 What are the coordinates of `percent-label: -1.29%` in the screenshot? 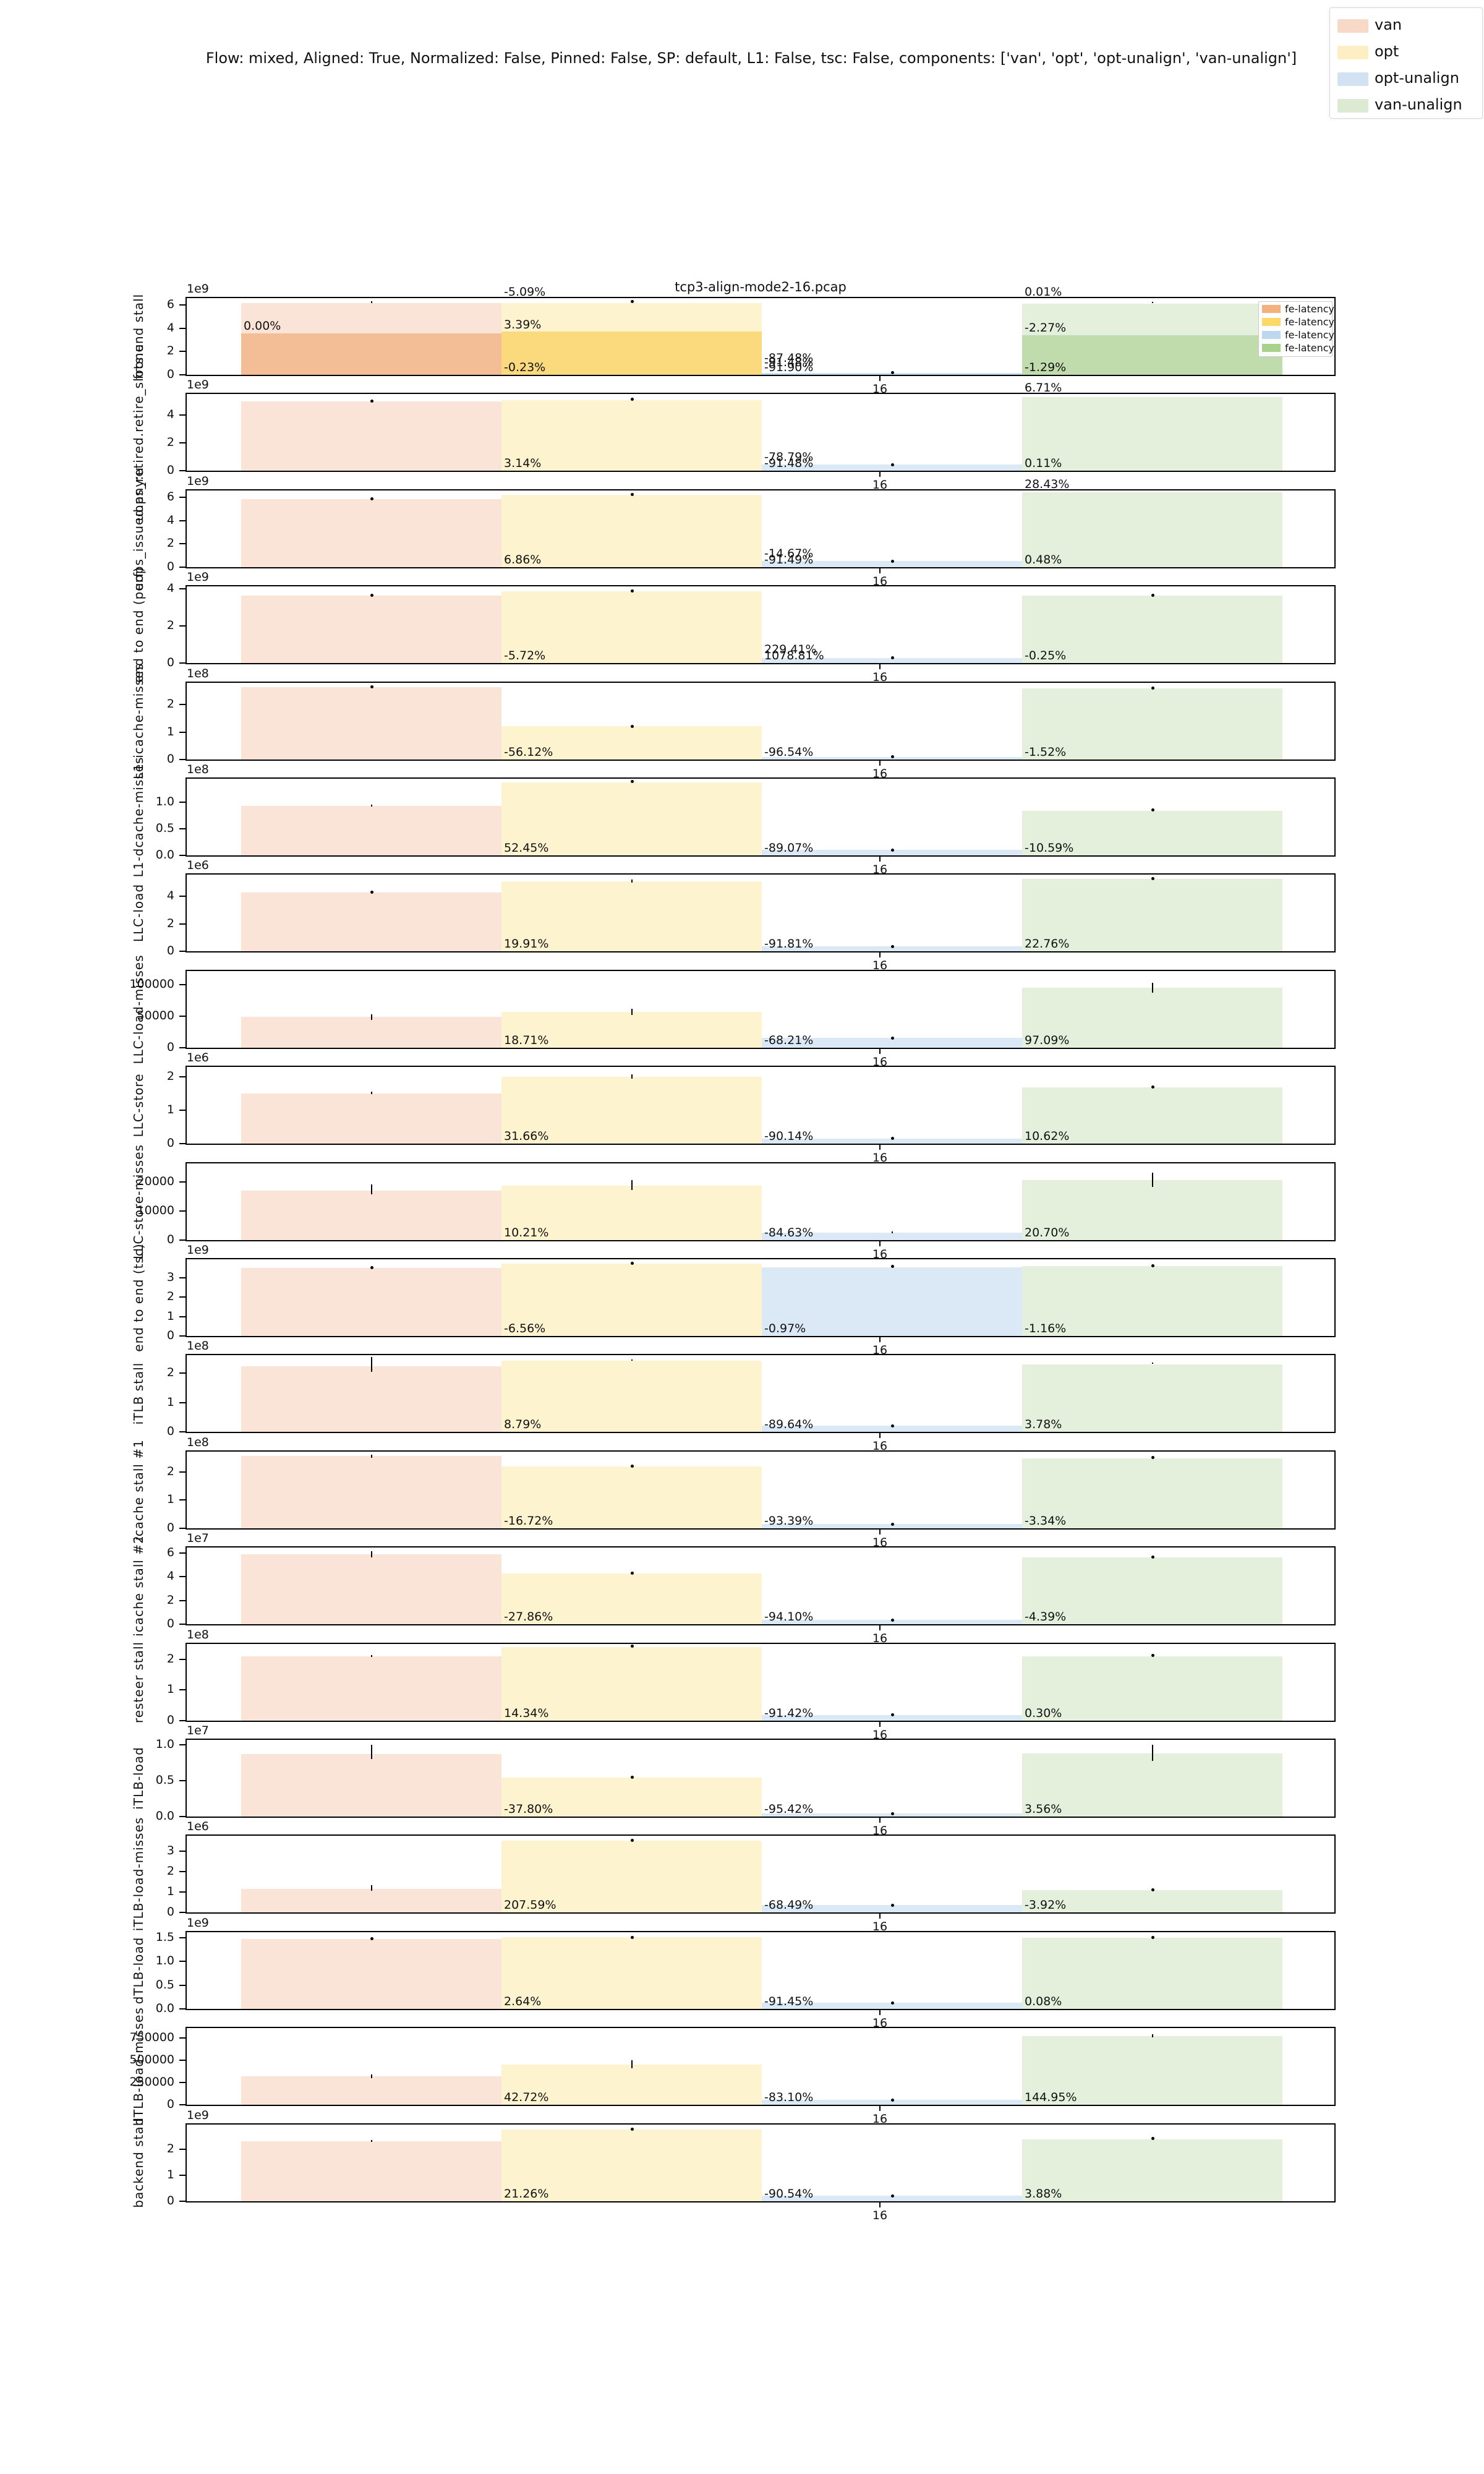 It's located at (1046, 367).